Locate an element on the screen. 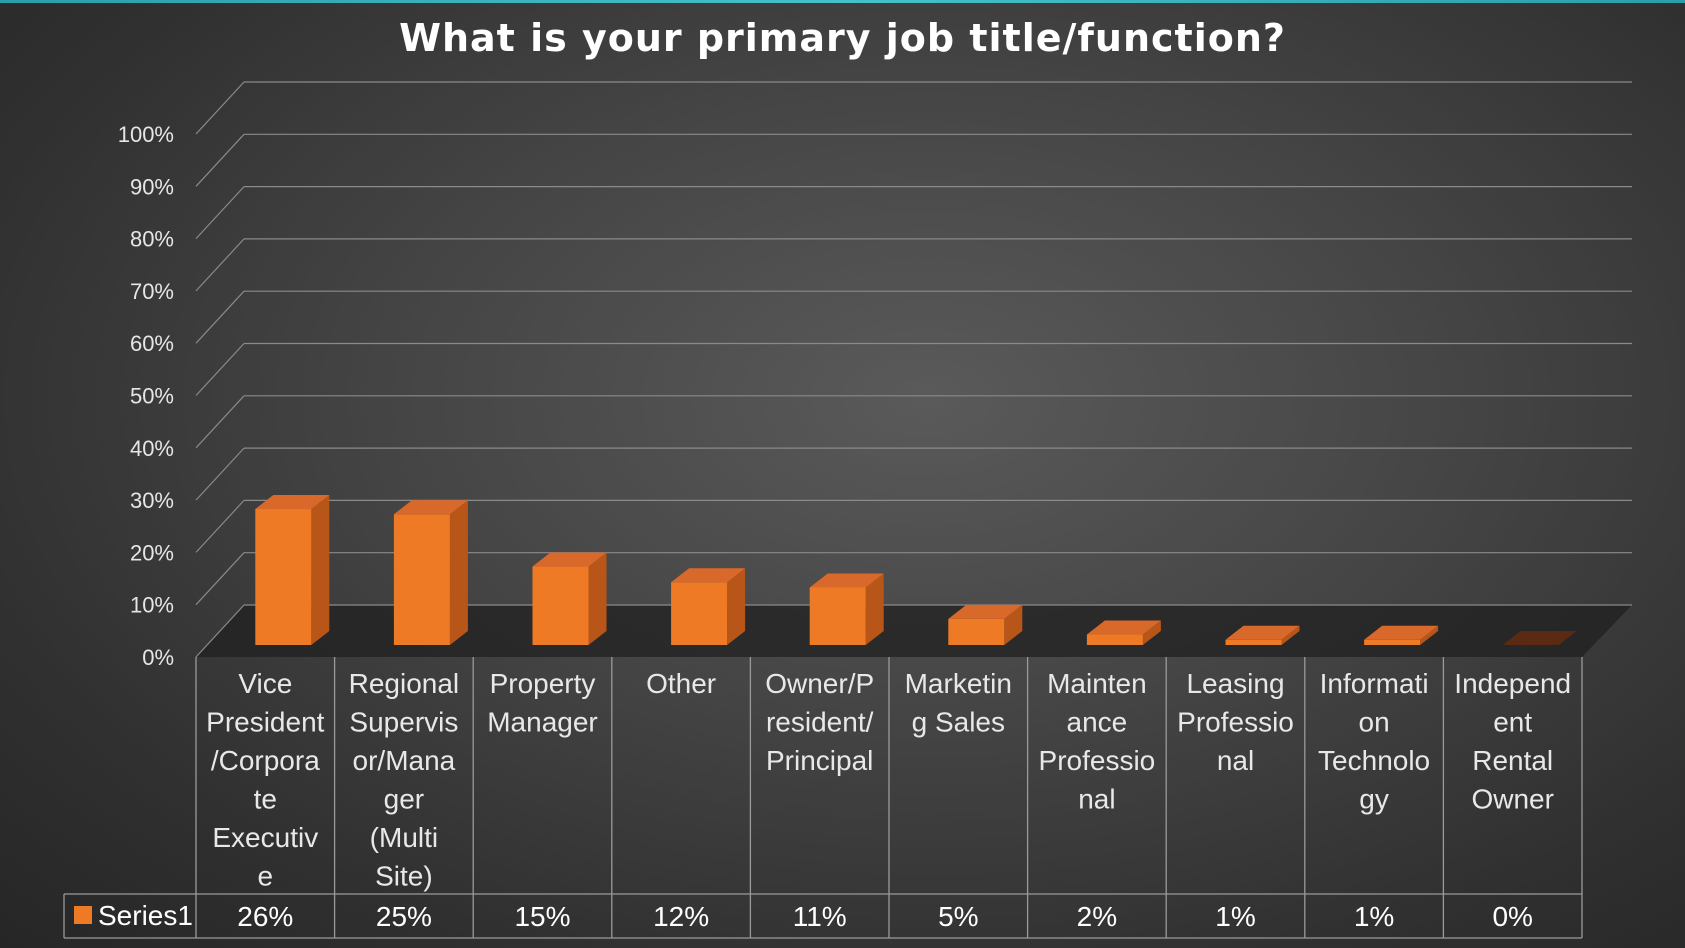 This screenshot has height=948, width=1685. y-tick-label: 60% is located at coordinates (152, 343).